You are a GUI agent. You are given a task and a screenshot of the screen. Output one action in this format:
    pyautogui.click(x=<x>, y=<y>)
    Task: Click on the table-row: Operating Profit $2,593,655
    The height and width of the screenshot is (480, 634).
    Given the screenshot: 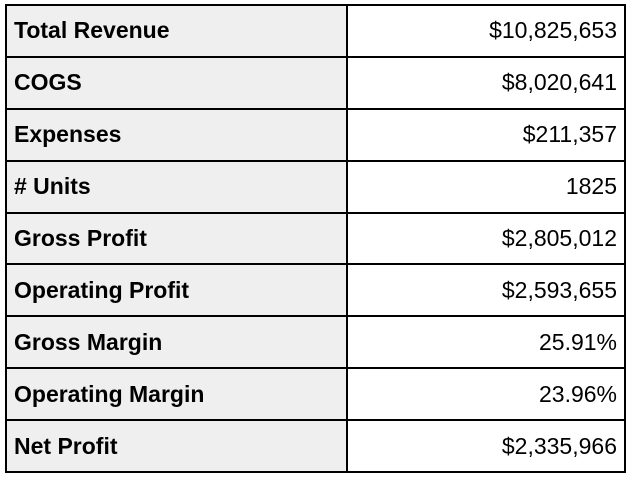 What is the action you would take?
    pyautogui.click(x=315, y=290)
    